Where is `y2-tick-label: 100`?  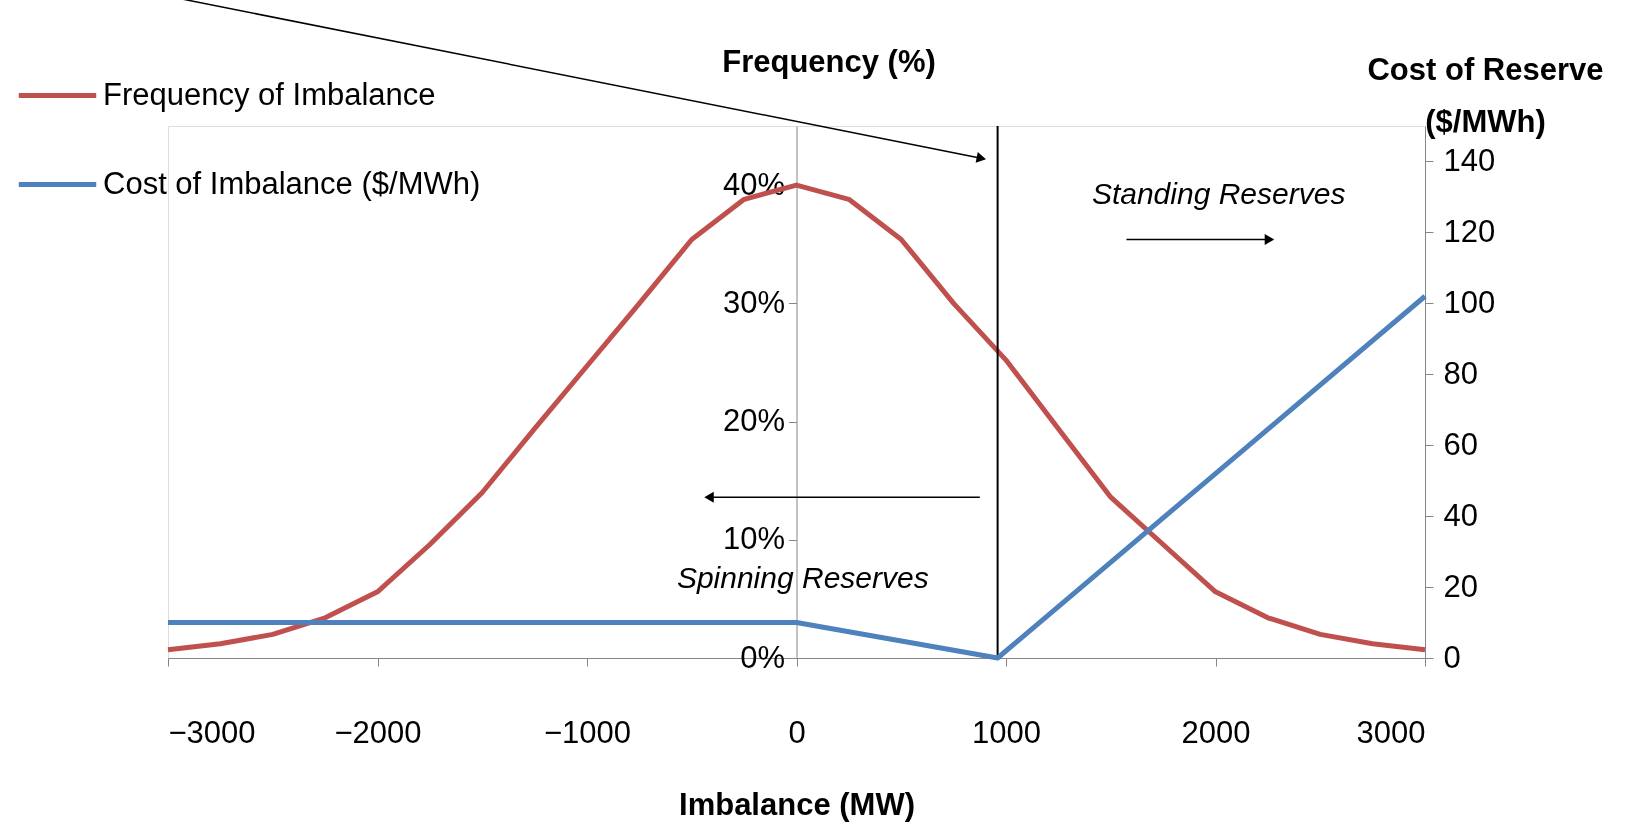
y2-tick-label: 100 is located at coordinates (1469, 302).